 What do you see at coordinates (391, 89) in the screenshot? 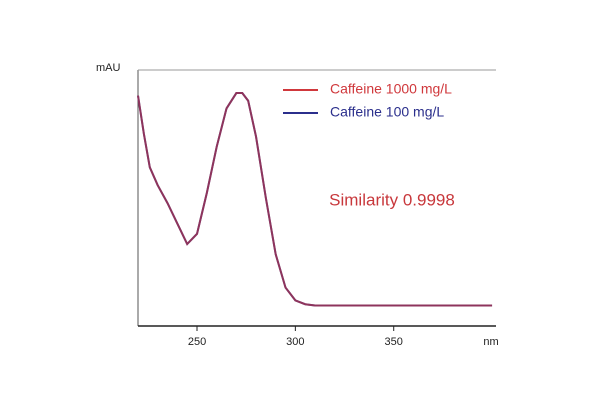
I see `legend-label: Caffeine 1000 mg/L` at bounding box center [391, 89].